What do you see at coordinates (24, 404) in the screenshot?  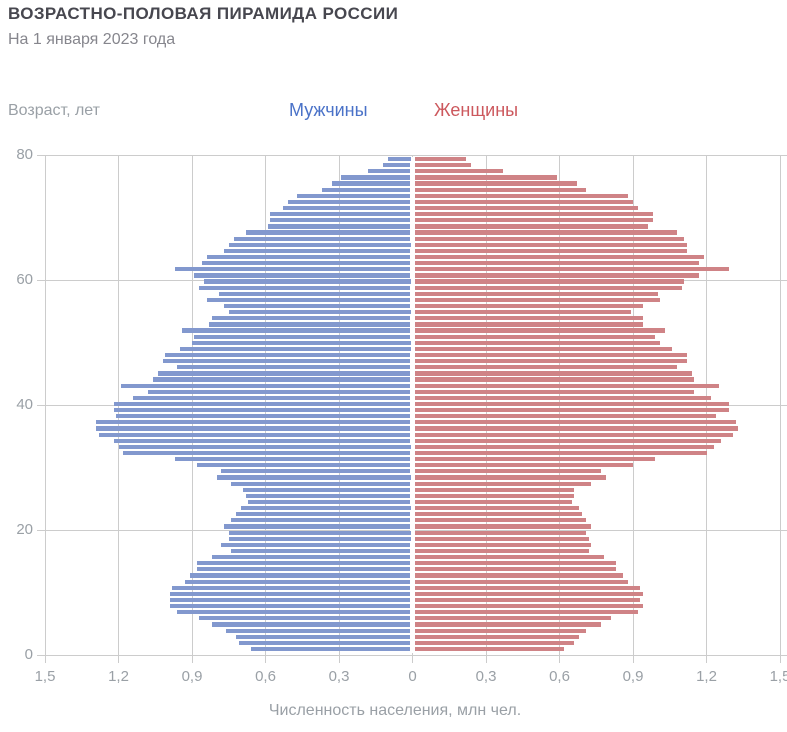 I see `y-tick-label: 40` at bounding box center [24, 404].